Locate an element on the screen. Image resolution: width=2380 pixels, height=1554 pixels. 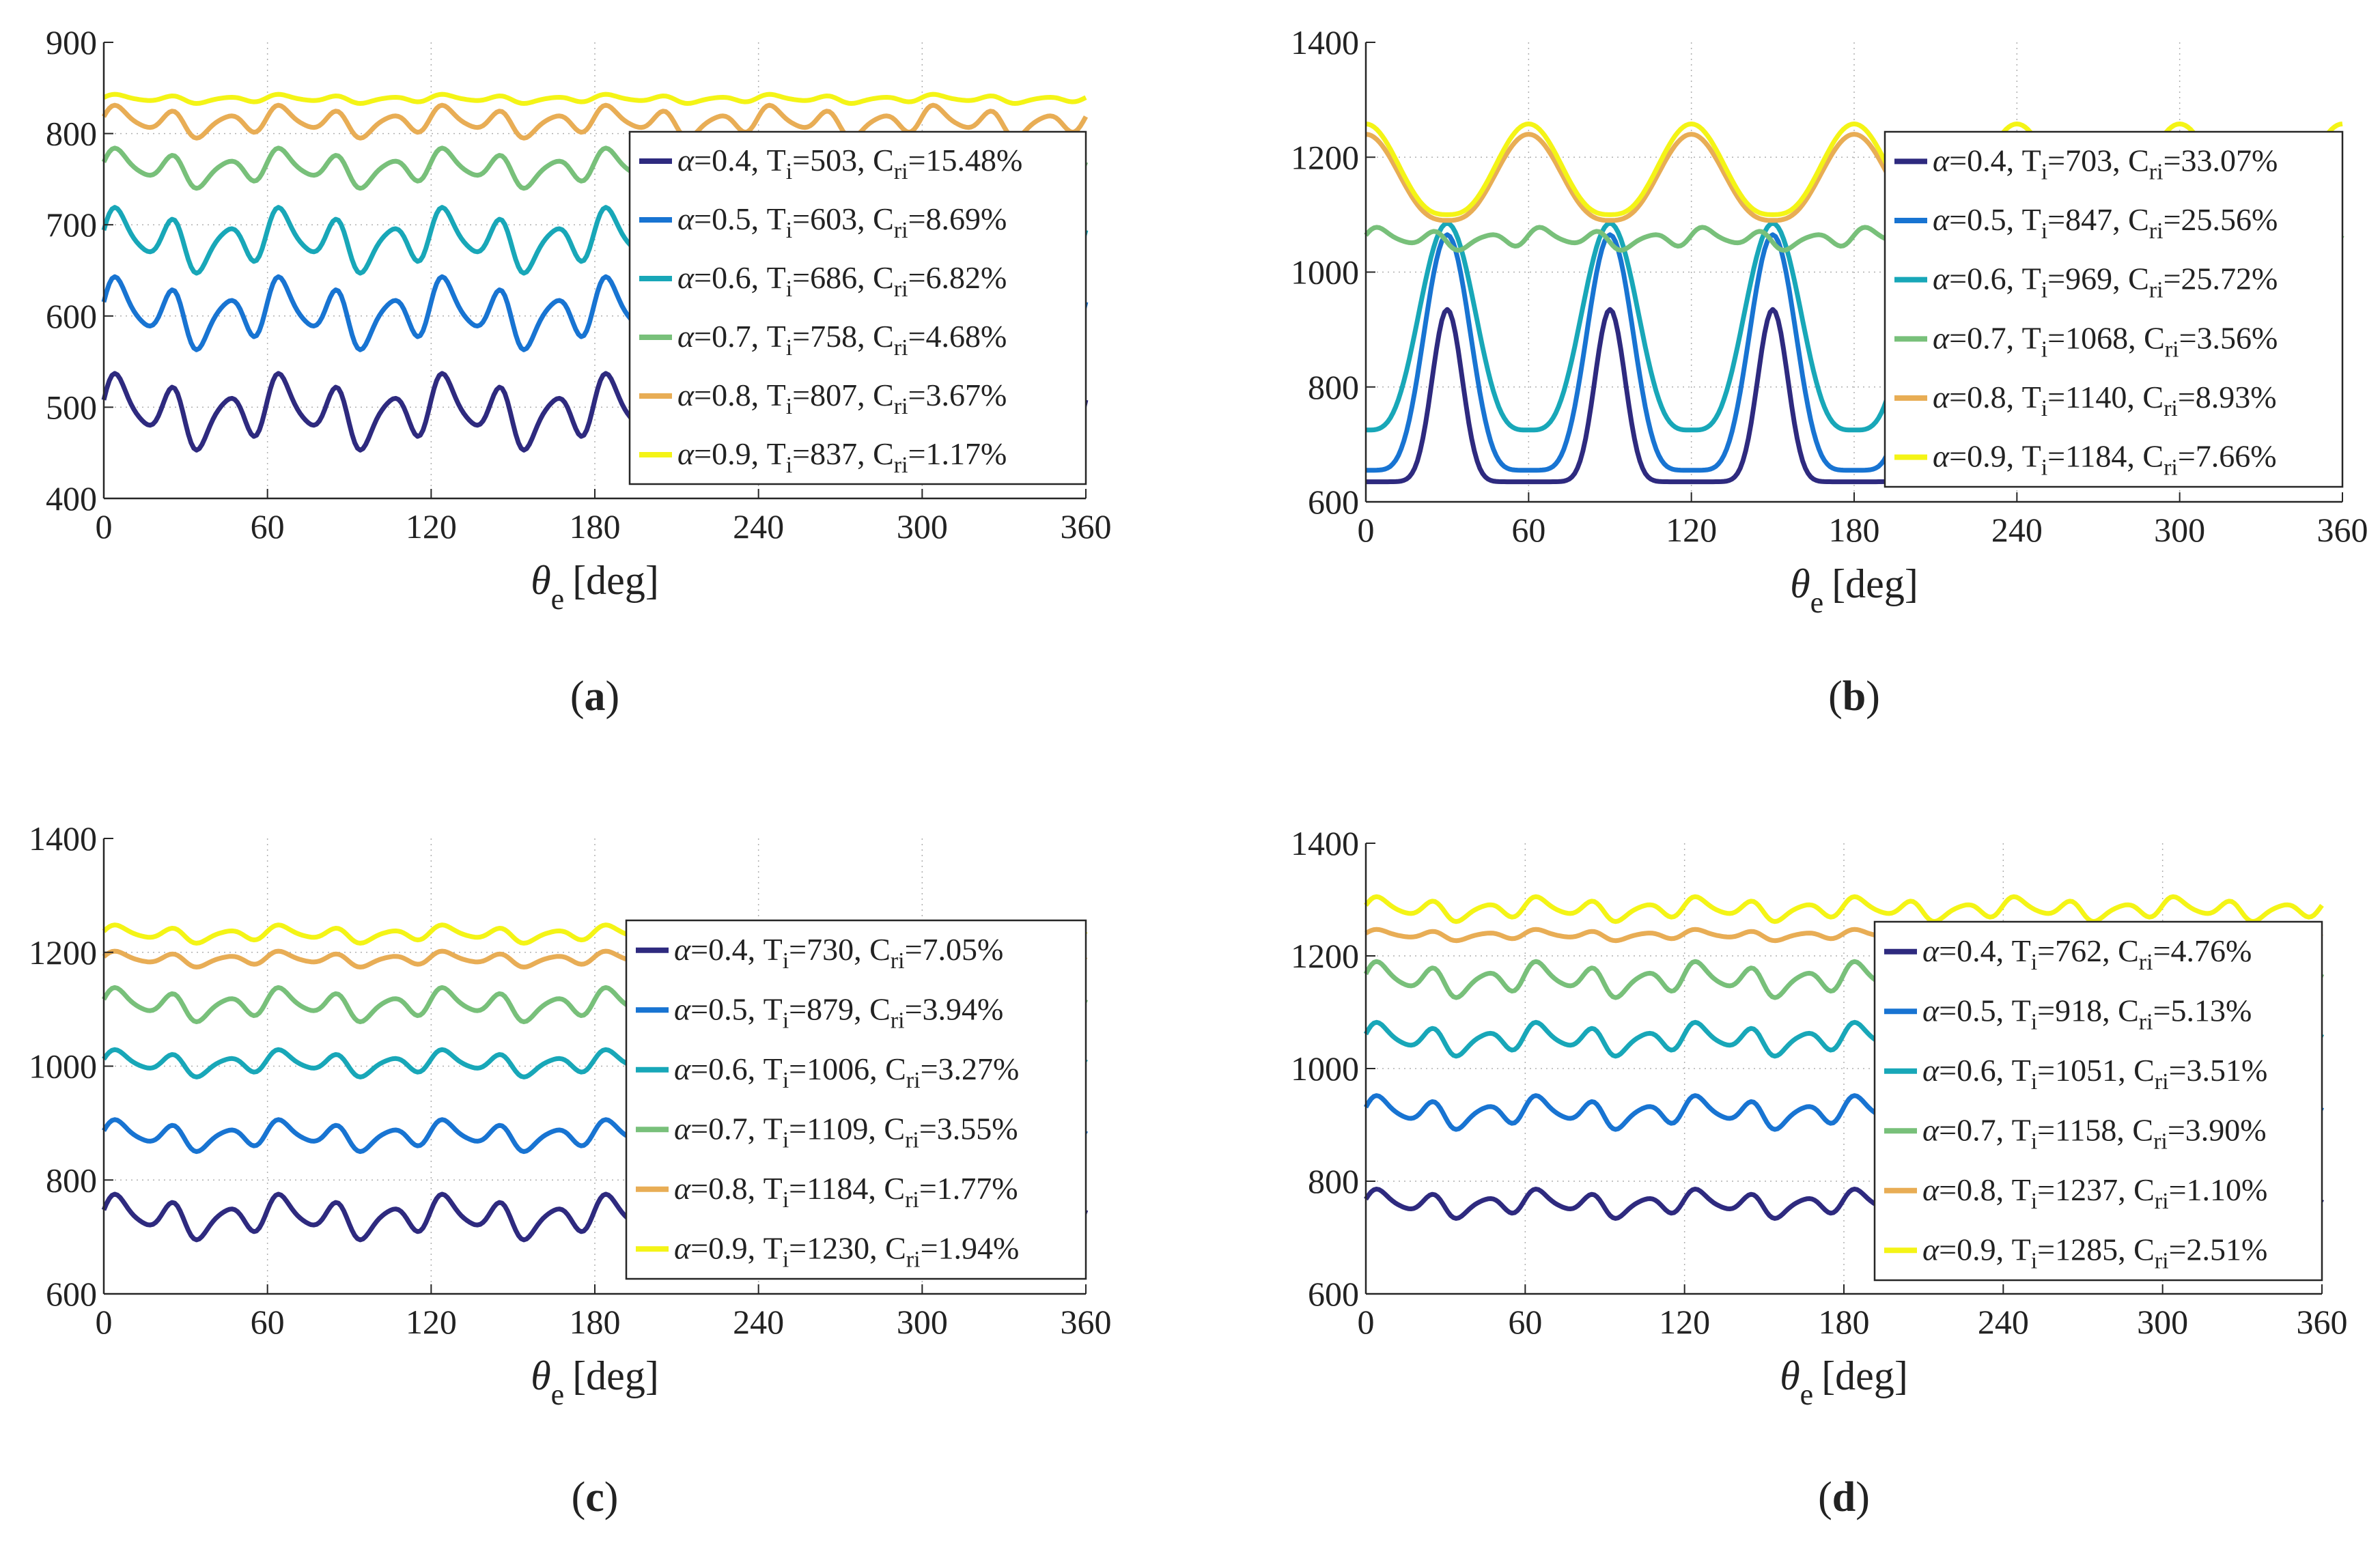
legend-entry-alpha-0.6: α=0.6, Ti=1006, Cri=3.27% is located at coordinates (846, 1072).